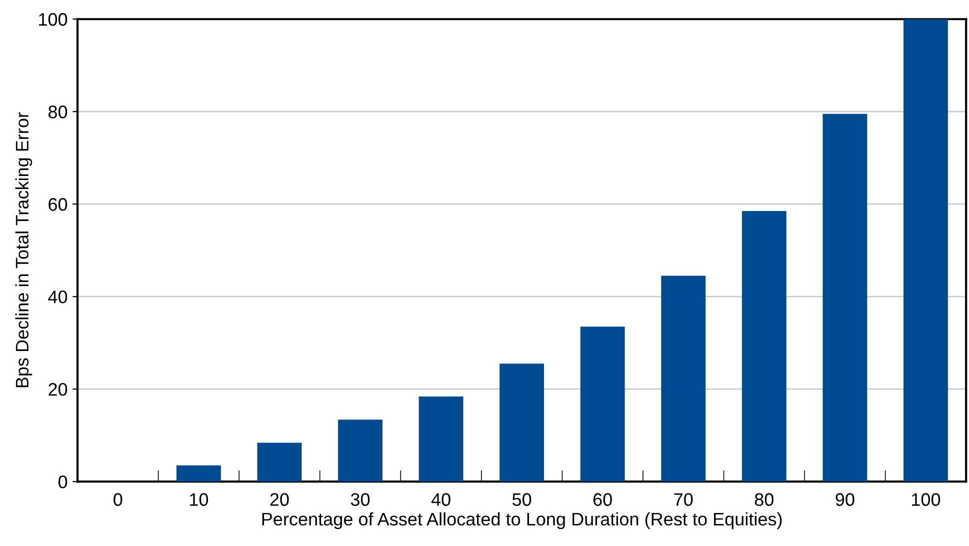 This screenshot has width=969, height=546. What do you see at coordinates (845, 499) in the screenshot?
I see `x-tick-label: 90` at bounding box center [845, 499].